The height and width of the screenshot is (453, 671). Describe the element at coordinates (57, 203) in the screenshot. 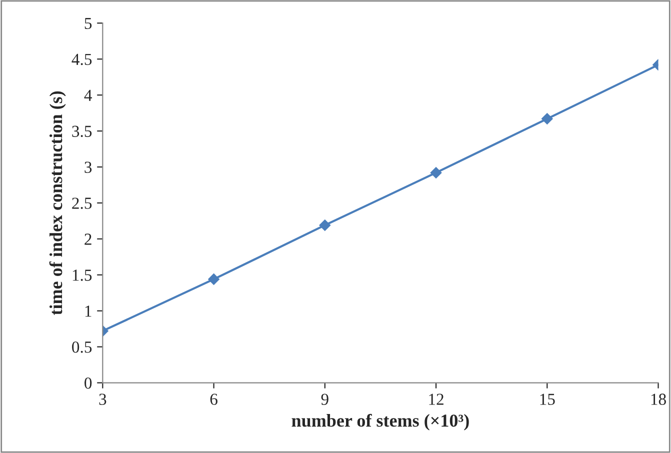

I see `y-axis-title: time of index construction (s)` at that location.